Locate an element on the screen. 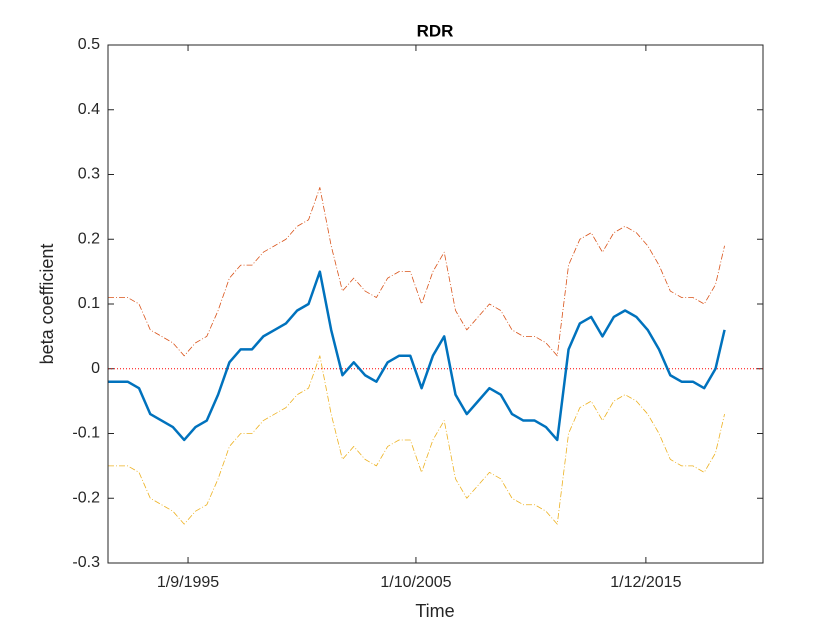  y-tick-label: 0 is located at coordinates (95, 368).